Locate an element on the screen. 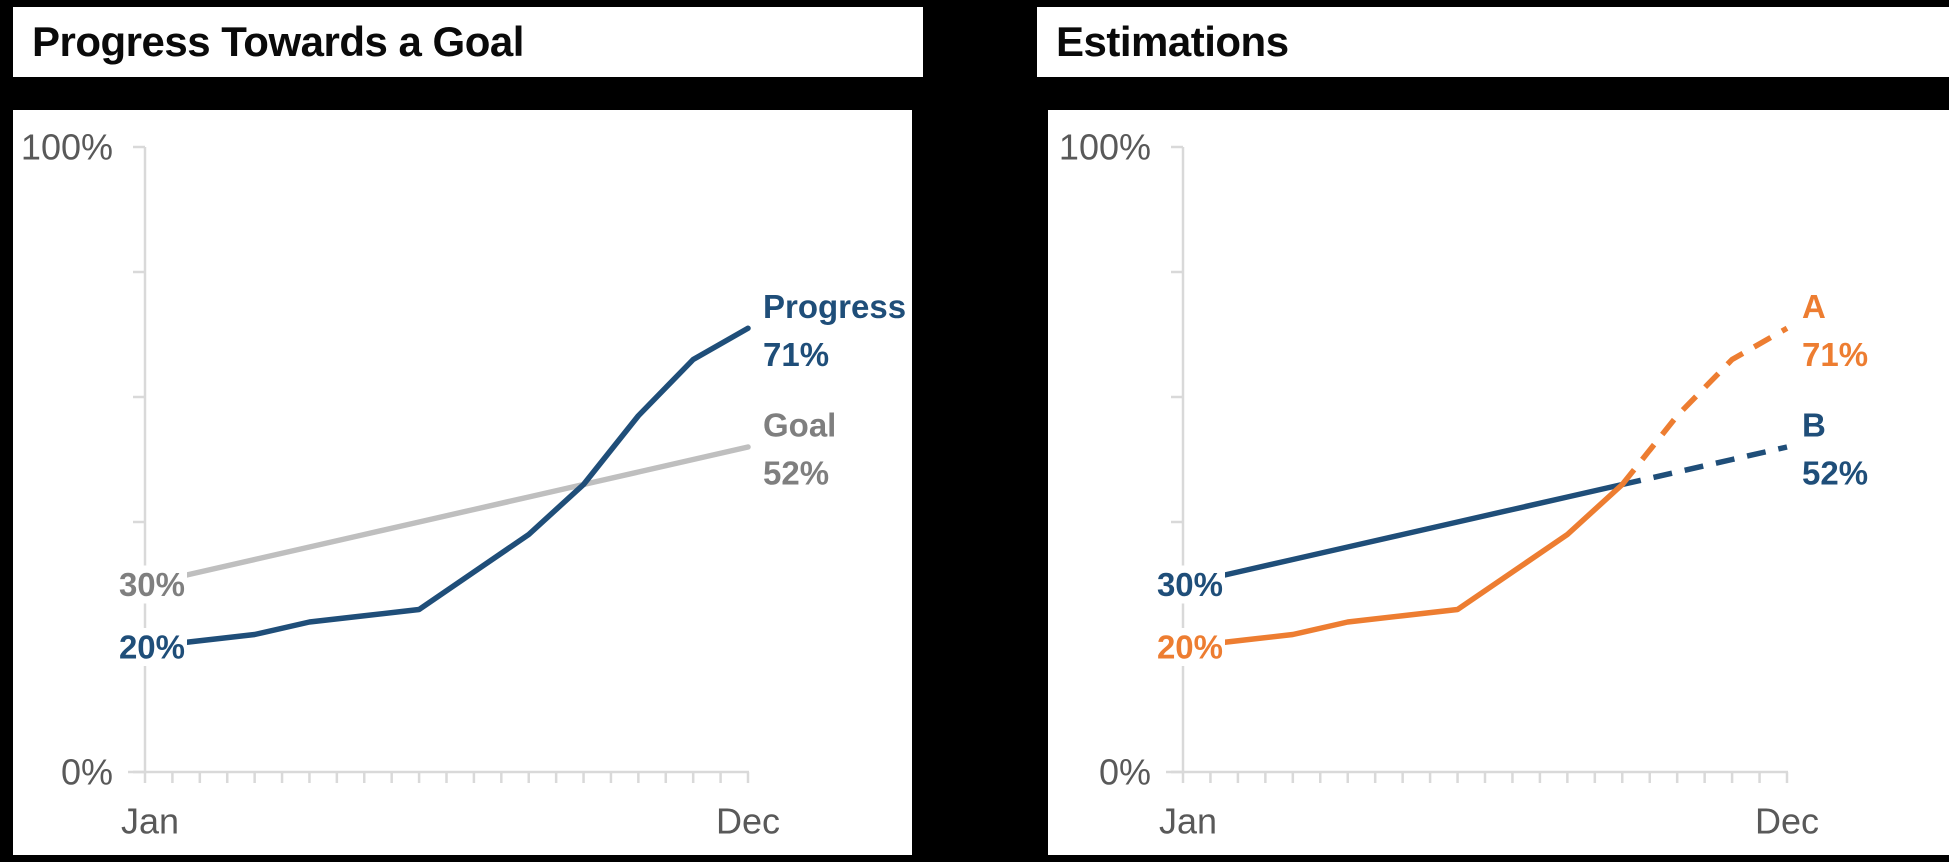 Image resolution: width=1949 pixels, height=862 pixels. series-name-label-goal: Goal is located at coordinates (799, 425).